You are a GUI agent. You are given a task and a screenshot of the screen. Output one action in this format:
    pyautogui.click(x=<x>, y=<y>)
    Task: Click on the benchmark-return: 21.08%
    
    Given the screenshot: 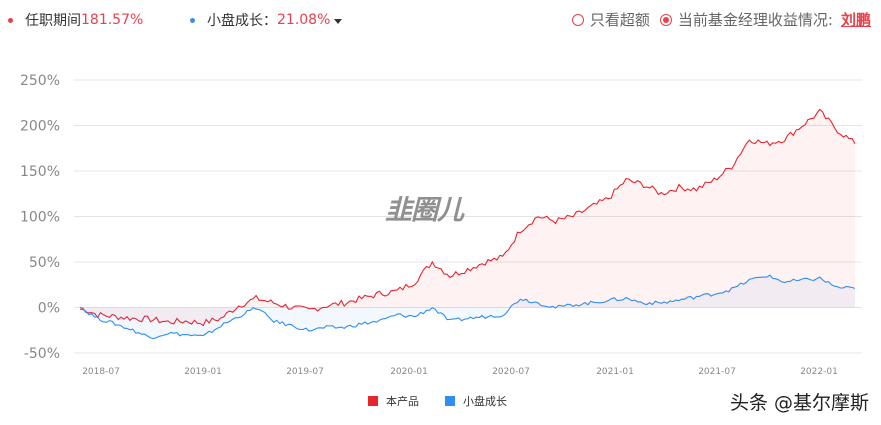 What is the action you would take?
    pyautogui.click(x=304, y=20)
    